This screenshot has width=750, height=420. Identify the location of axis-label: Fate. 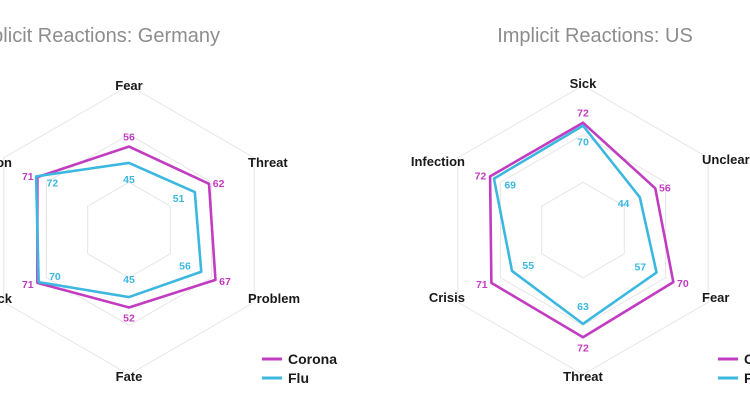
(129, 376).